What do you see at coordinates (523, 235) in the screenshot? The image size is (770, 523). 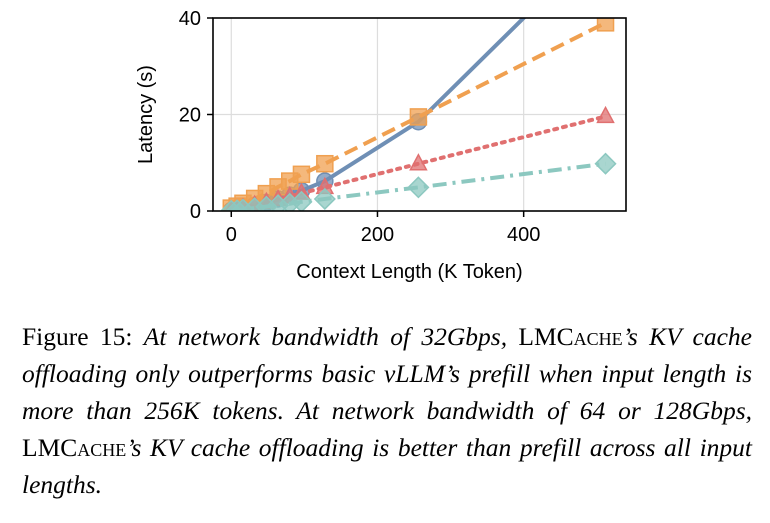 I see `x-tick-label-2: 400` at bounding box center [523, 235].